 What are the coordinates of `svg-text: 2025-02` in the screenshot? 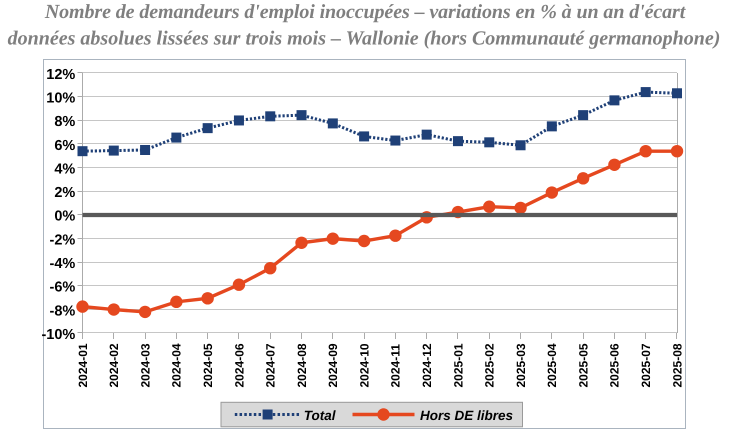 It's located at (490, 365).